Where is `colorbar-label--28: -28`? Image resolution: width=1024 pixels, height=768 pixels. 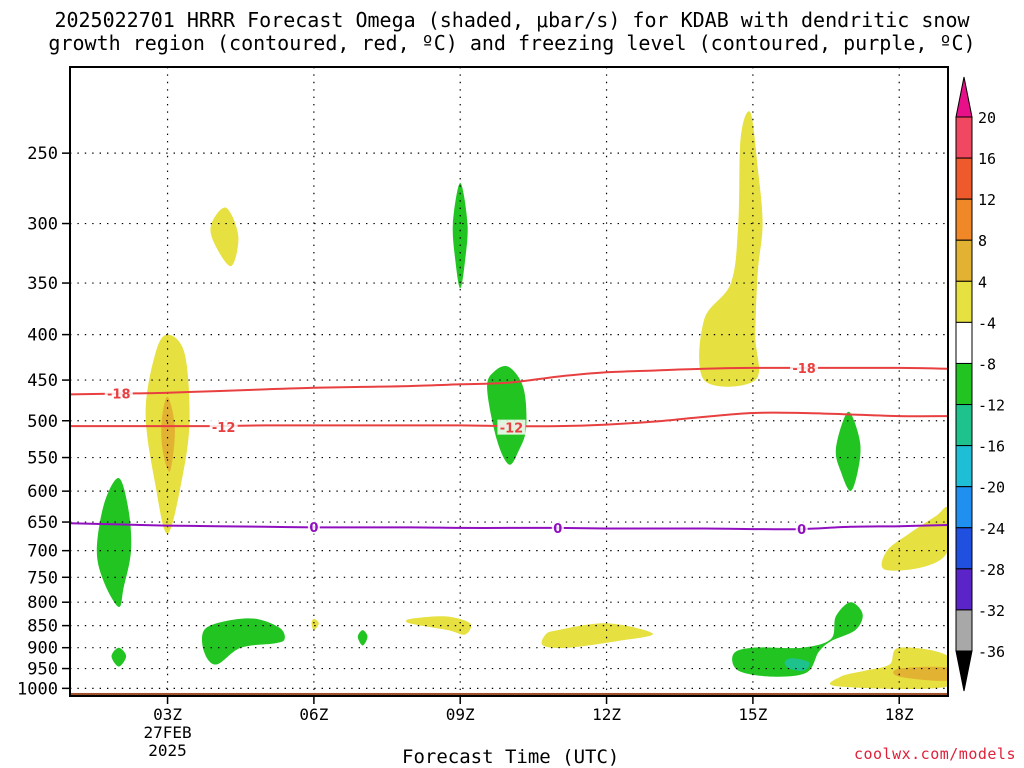 colorbar-label--28: -28 is located at coordinates (991, 570).